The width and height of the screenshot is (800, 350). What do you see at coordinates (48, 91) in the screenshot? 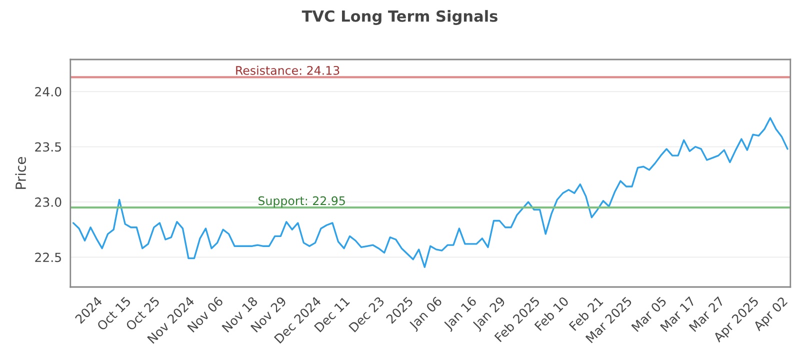
I see `y-tick-label: 24.0` at bounding box center [48, 91].